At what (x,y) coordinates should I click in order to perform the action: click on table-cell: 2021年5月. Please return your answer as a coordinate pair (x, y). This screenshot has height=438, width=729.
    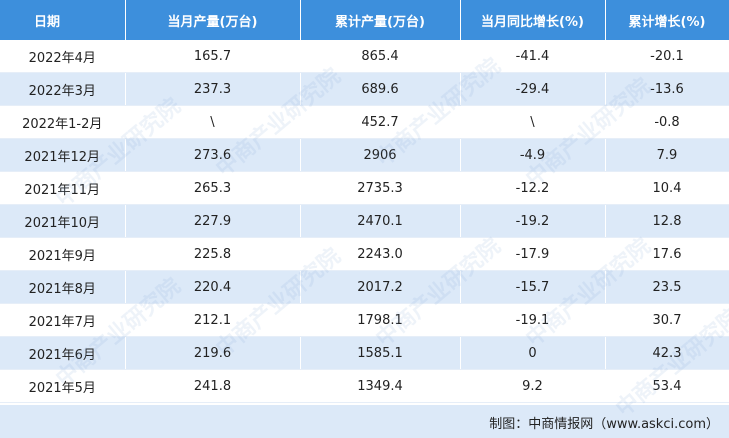
    Looking at the image, I should click on (63, 386).